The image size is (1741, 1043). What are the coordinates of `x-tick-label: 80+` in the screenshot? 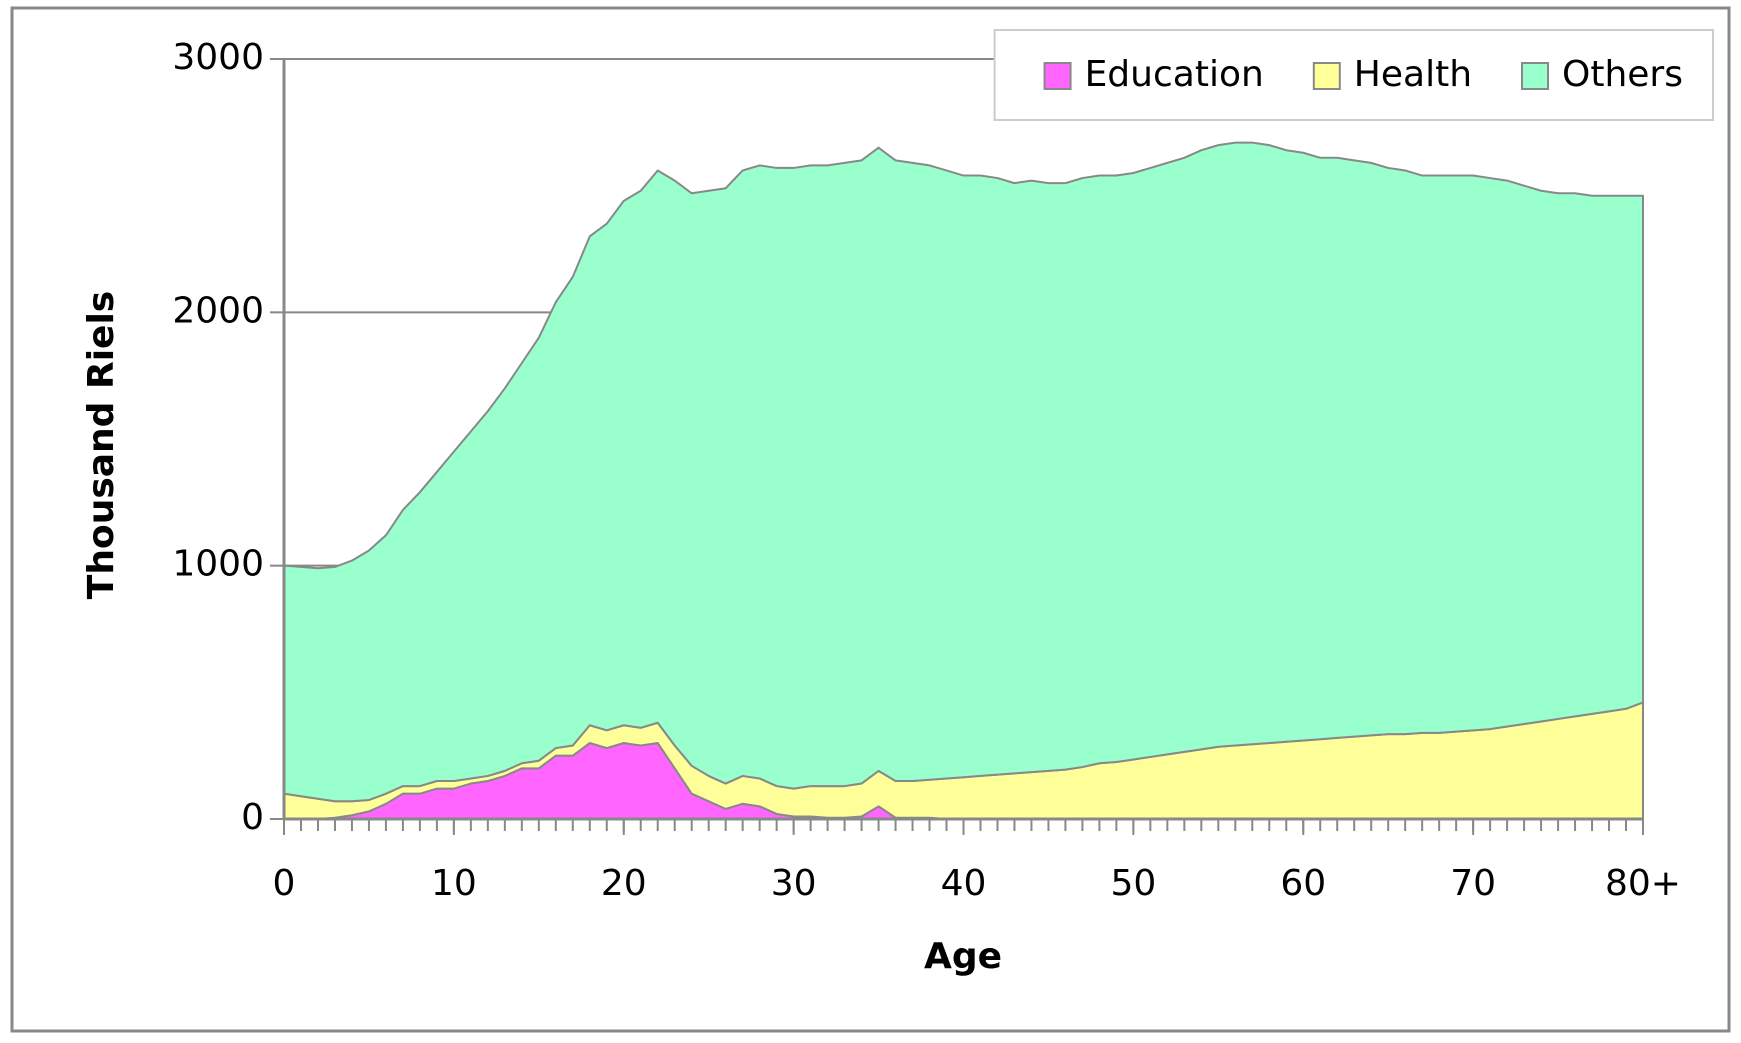 It's located at (1643, 883).